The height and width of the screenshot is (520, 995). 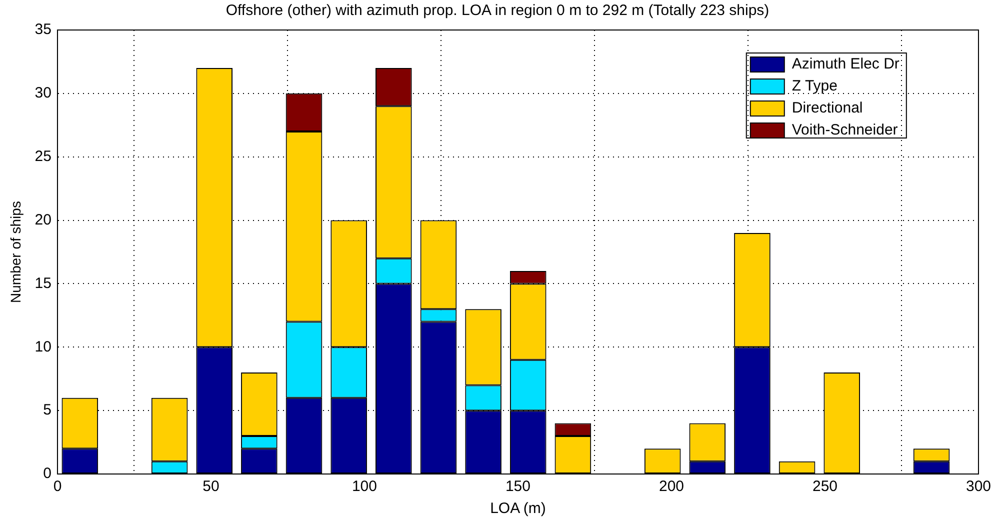 I want to click on y-tick-label: 10, so click(x=43, y=347).